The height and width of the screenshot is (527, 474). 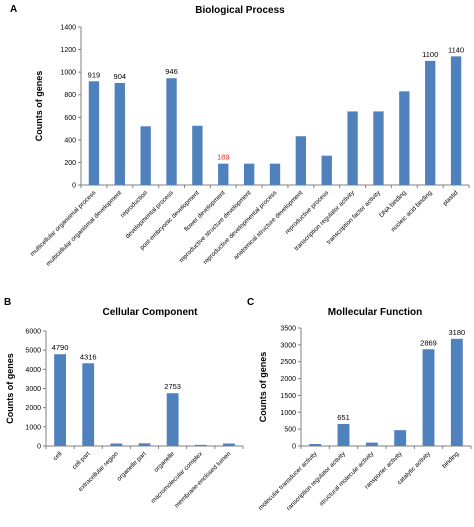 What do you see at coordinates (60, 347) in the screenshot?
I see `data-label: 4790` at bounding box center [60, 347].